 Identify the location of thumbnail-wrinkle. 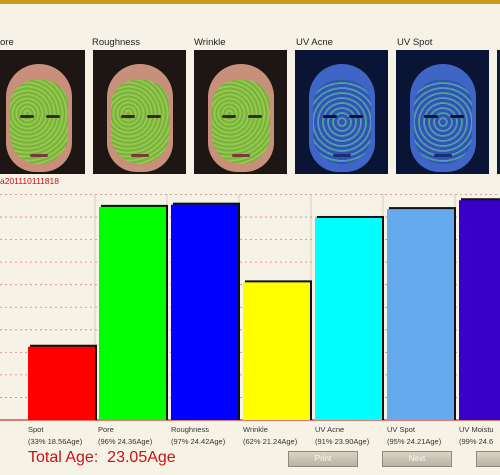
(240, 112).